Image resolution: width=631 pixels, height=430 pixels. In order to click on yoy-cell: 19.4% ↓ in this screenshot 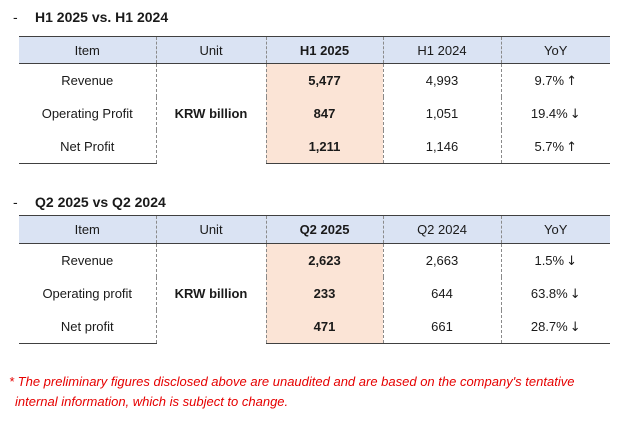, I will do `click(555, 113)`.